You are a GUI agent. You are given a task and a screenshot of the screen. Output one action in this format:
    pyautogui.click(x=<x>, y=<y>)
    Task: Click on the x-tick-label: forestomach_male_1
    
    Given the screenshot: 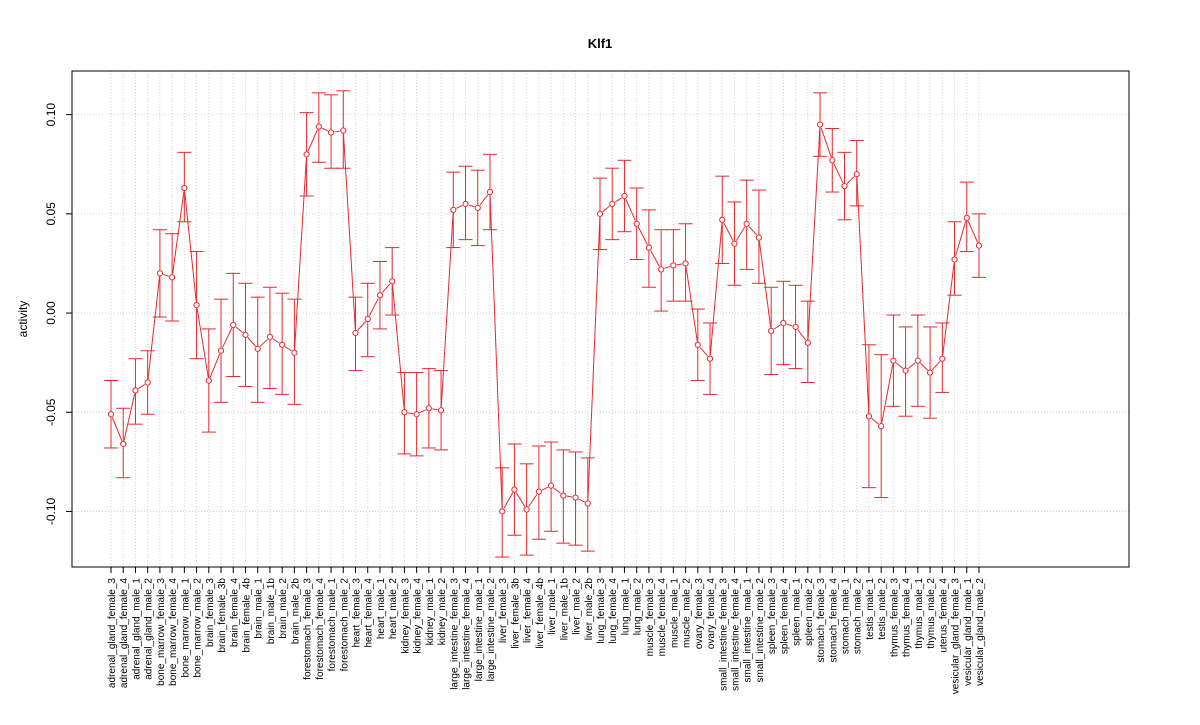 What is the action you would take?
    pyautogui.click(x=332, y=625)
    